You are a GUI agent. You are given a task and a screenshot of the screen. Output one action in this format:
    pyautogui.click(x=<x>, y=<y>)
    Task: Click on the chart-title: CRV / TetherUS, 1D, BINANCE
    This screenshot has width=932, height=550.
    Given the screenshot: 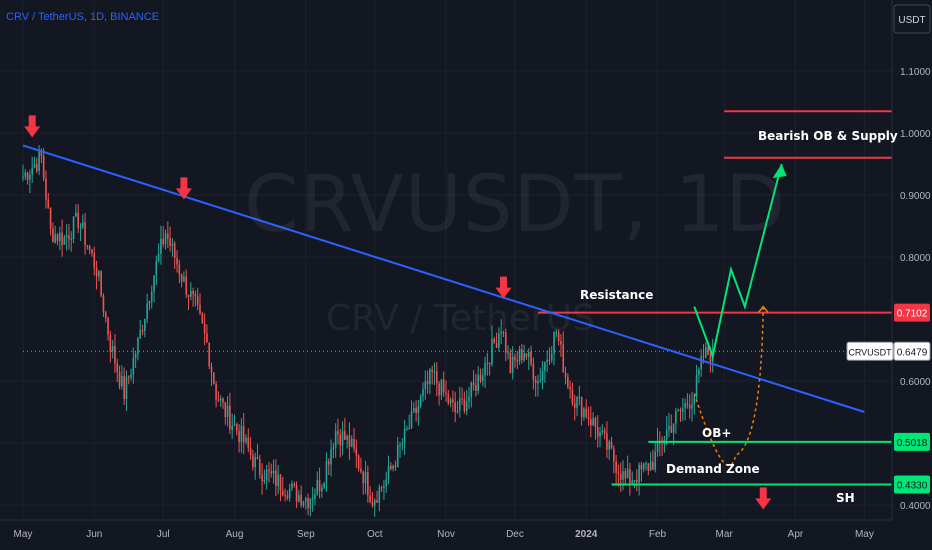 What is the action you would take?
    pyautogui.click(x=83, y=17)
    